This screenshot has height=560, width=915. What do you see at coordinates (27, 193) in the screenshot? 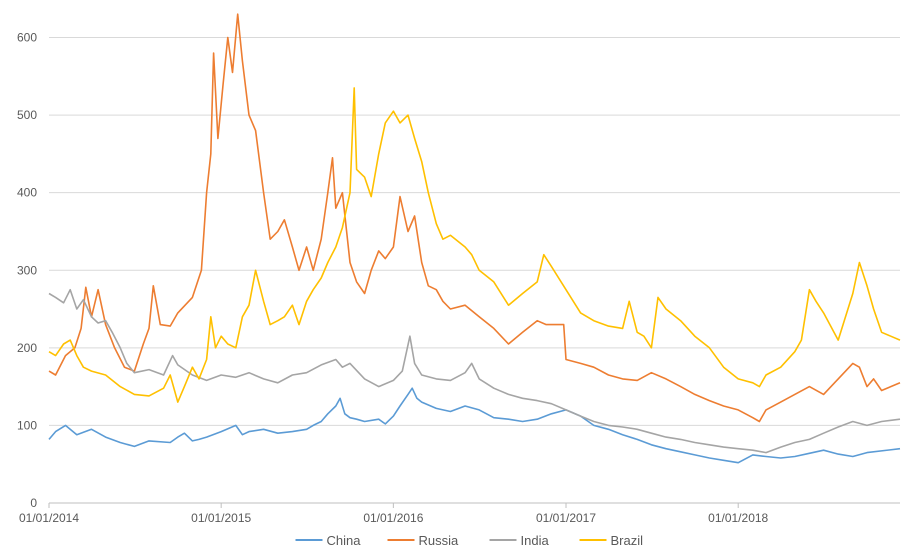
I see `y-tick-label: 400` at bounding box center [27, 193].